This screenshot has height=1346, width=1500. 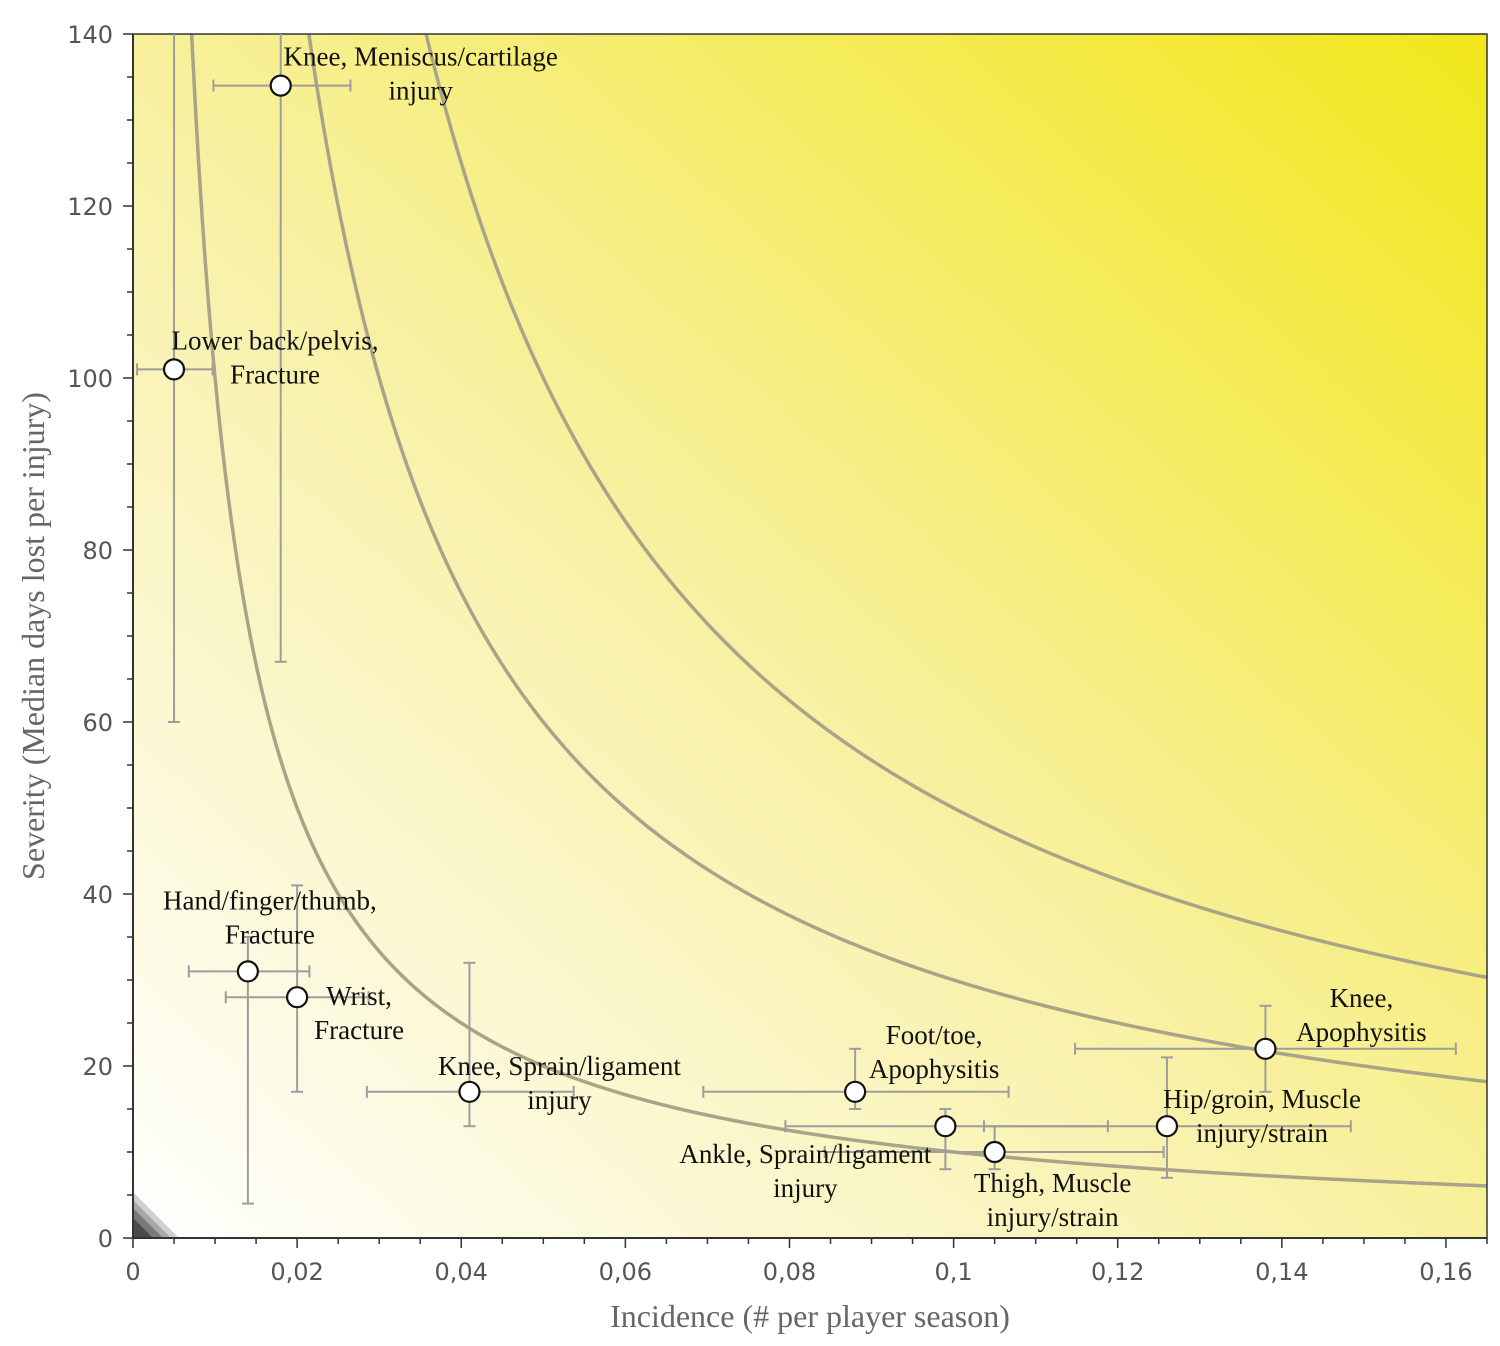 What do you see at coordinates (934, 1035) in the screenshot?
I see `point-label: Foot/toe,` at bounding box center [934, 1035].